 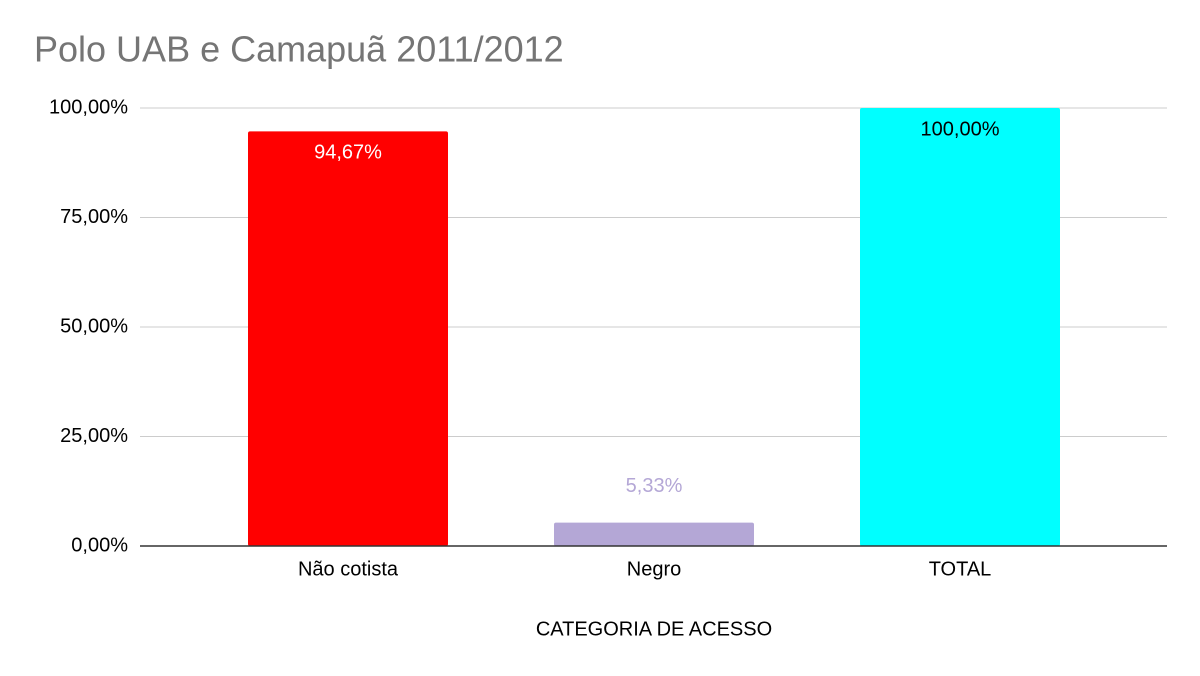 I want to click on x-tick-label: TOTAL, so click(x=960, y=569).